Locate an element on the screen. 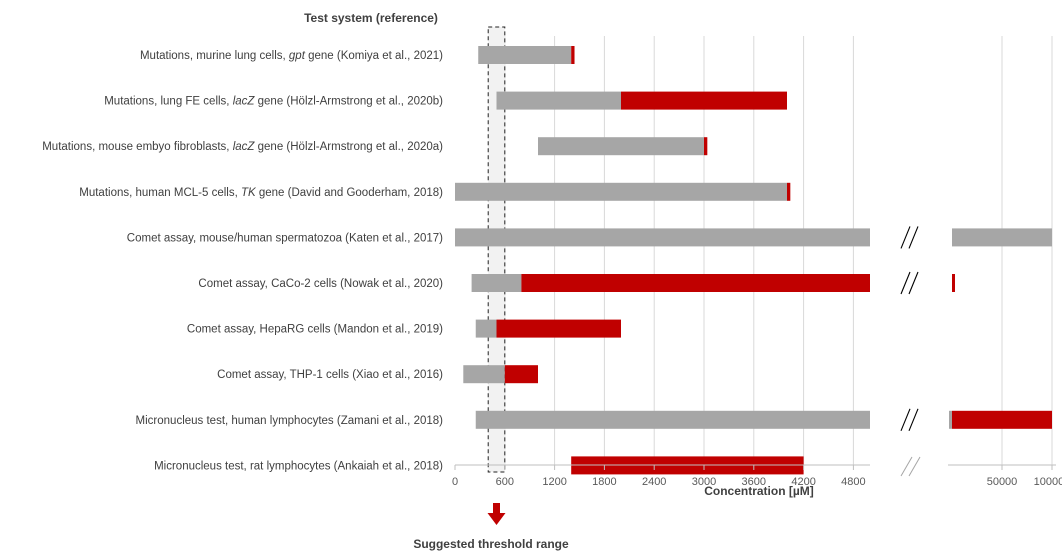 The height and width of the screenshot is (552, 1062). x-tick-label: 0 is located at coordinates (455, 482).